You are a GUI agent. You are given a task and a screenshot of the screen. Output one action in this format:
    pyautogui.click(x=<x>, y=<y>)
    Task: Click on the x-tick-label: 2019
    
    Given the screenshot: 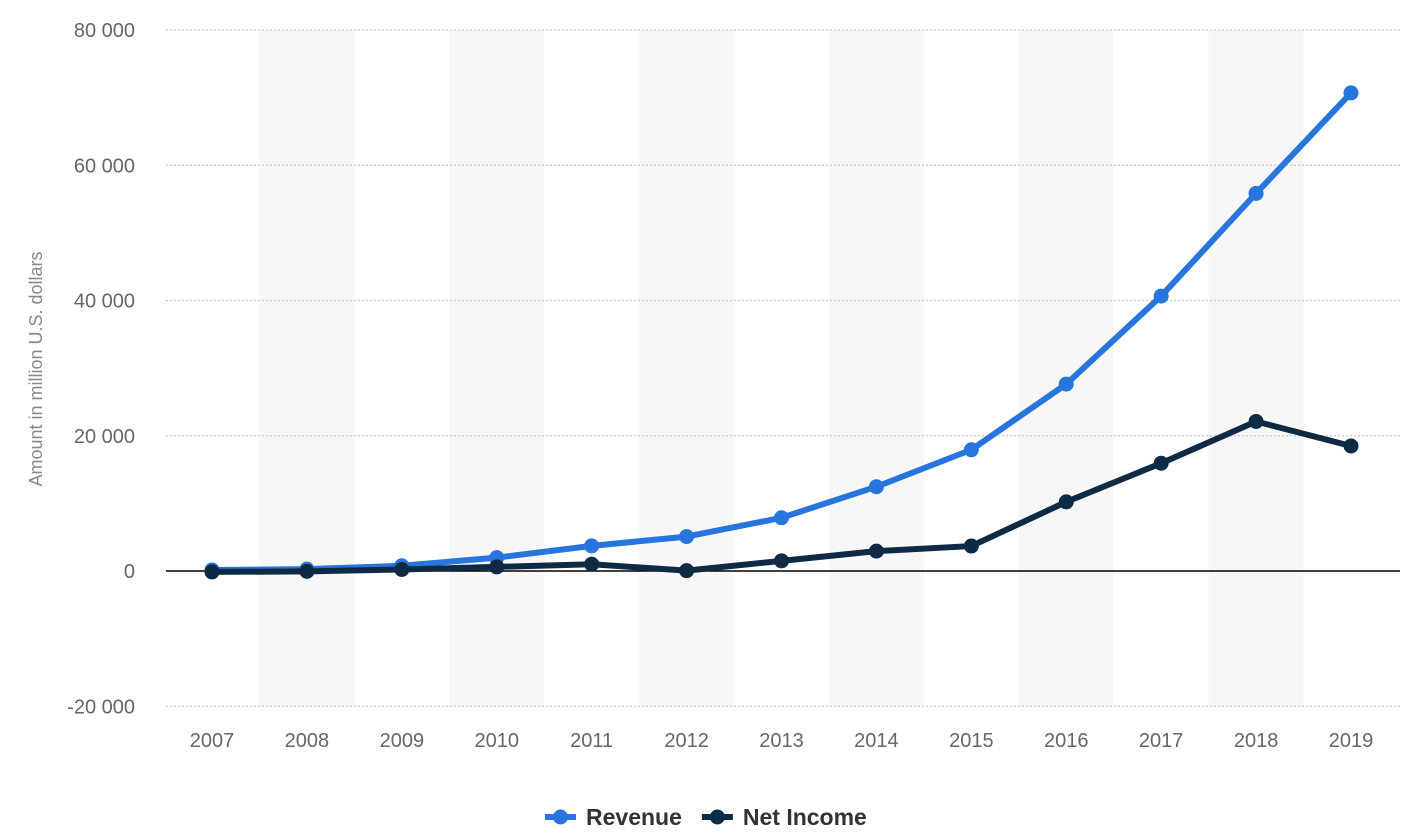 What is the action you would take?
    pyautogui.click(x=1351, y=741)
    